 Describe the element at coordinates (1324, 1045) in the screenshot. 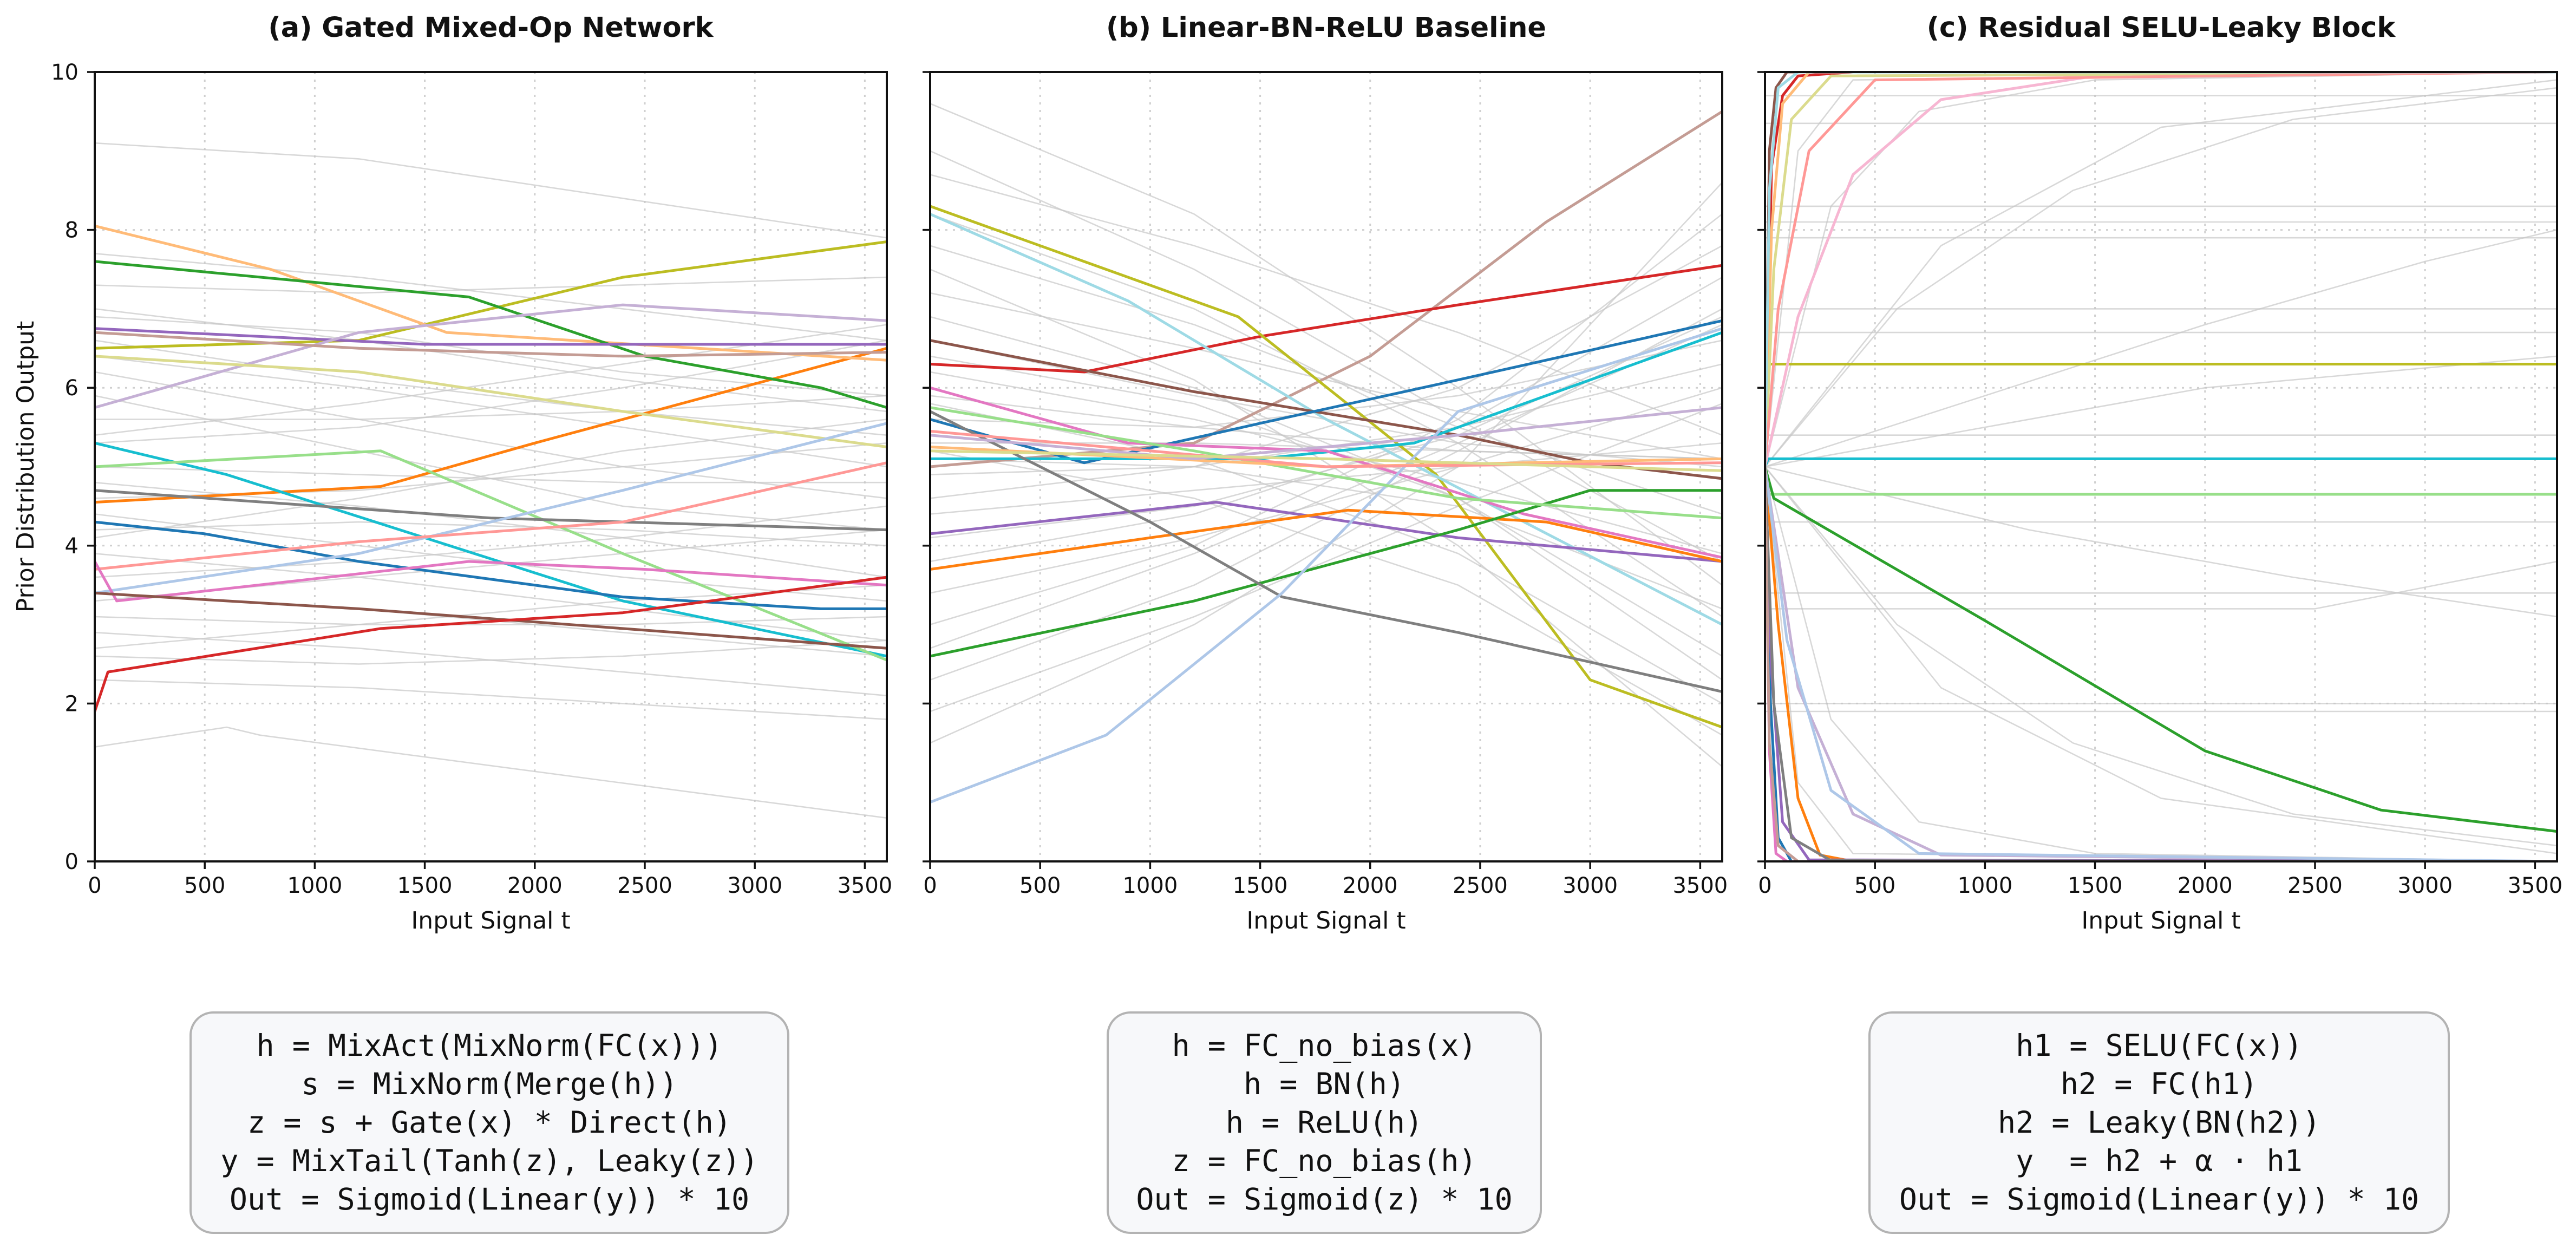

I see `formula-line: h = FC_no_bias(x)` at that location.